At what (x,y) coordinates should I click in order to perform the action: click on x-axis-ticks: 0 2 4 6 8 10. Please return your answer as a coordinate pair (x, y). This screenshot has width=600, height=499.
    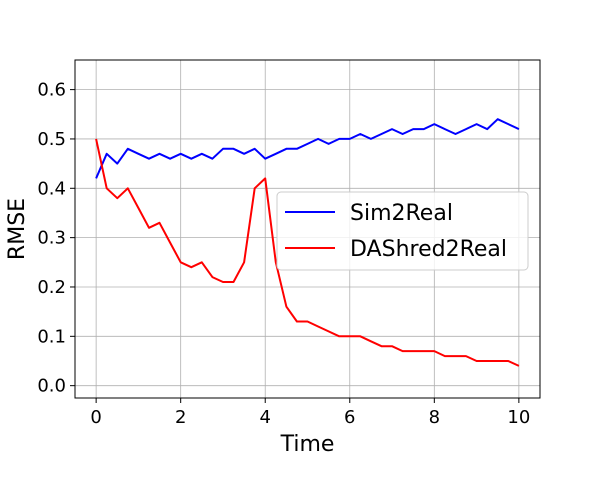
    Looking at the image, I should click on (310, 413).